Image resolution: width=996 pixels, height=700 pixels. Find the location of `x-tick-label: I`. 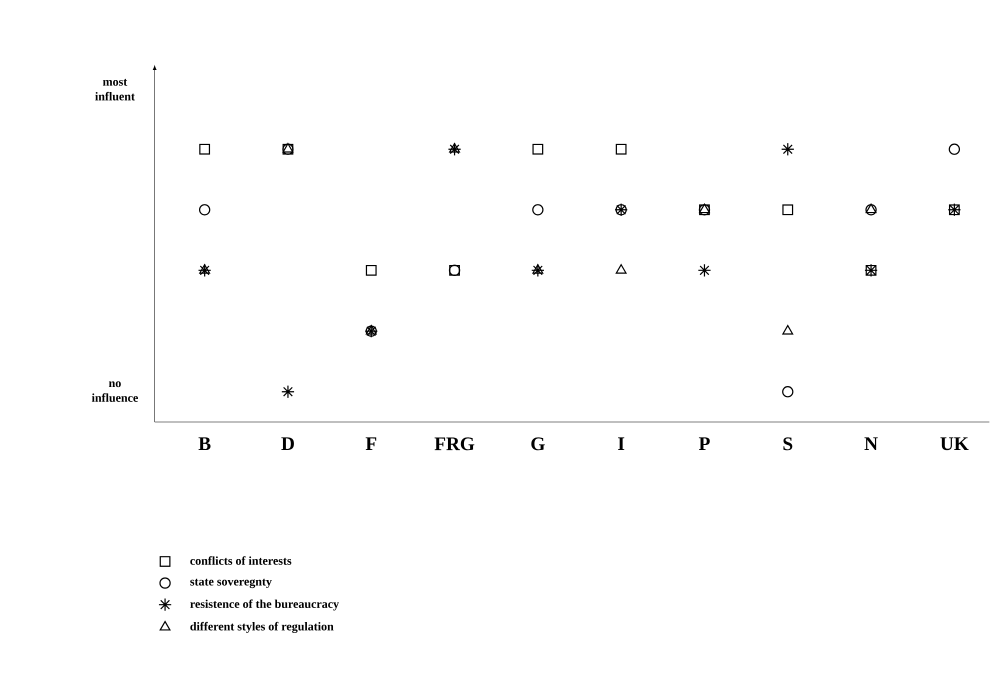

x-tick-label: I is located at coordinates (621, 443).